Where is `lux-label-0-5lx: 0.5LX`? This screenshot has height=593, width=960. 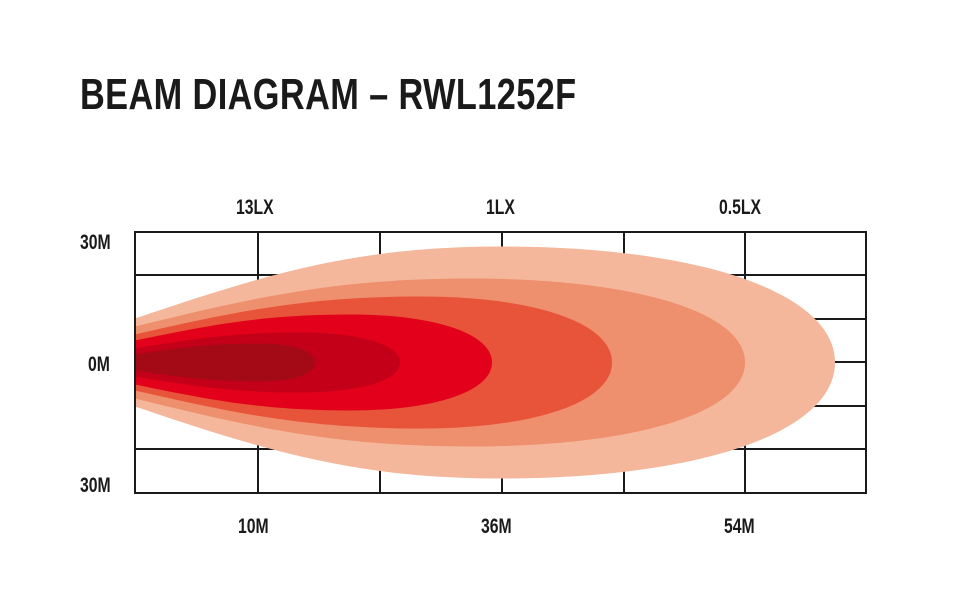
lux-label-0-5lx: 0.5LX is located at coordinates (740, 207).